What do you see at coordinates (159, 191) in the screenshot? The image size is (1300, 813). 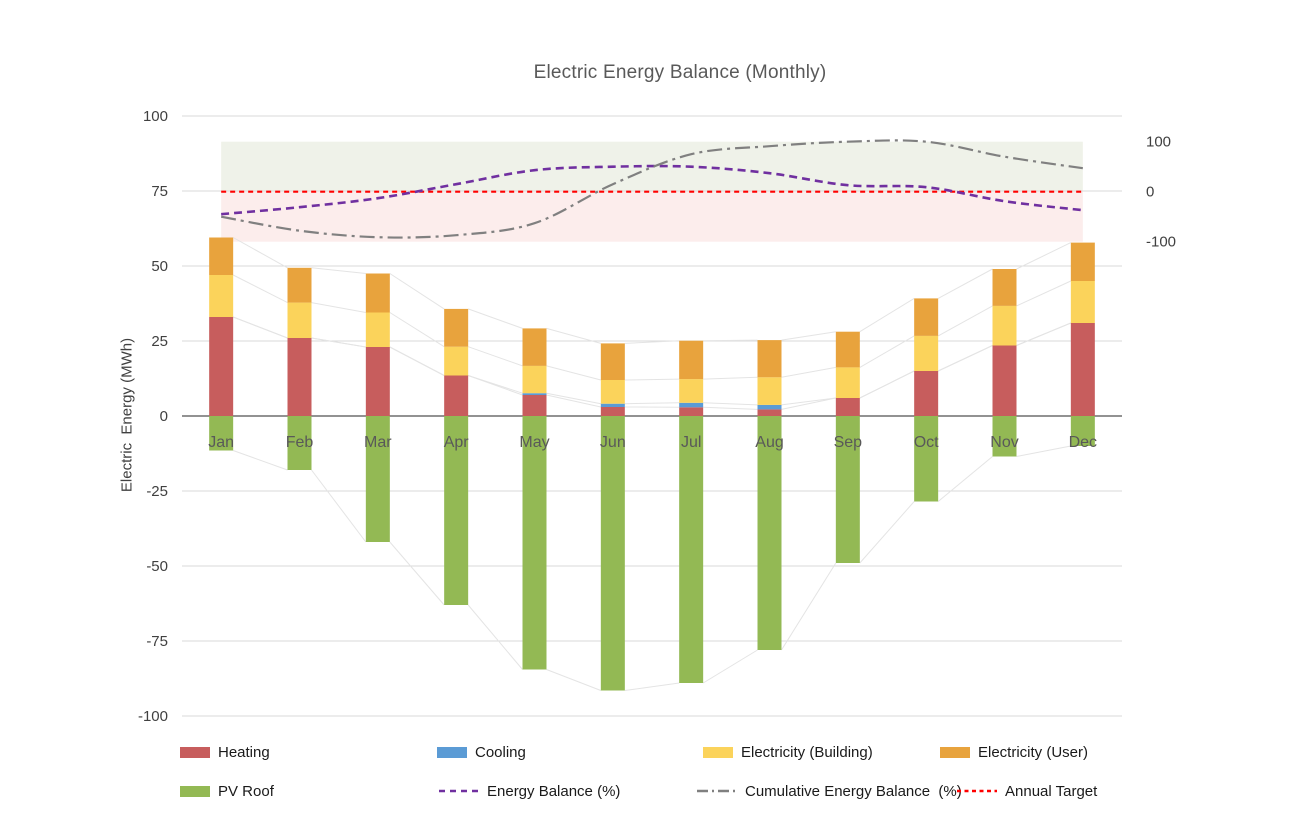 I see `left-axis-tick-label: 75` at bounding box center [159, 191].